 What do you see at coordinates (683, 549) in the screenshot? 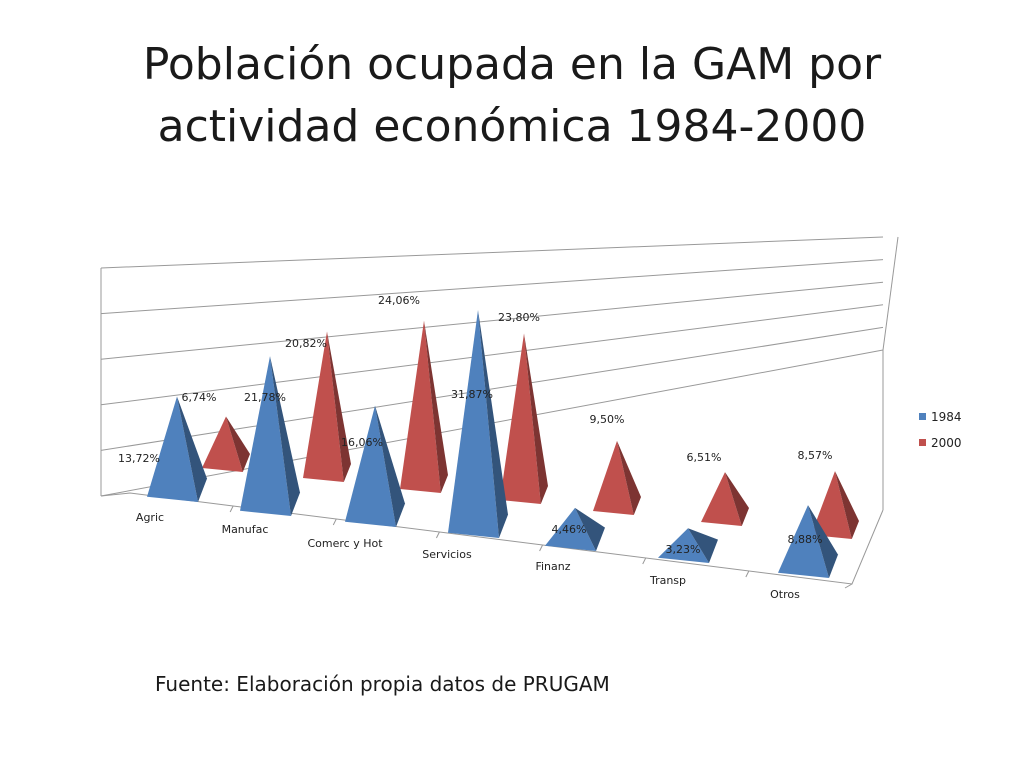
I see `data-label-1984: 3,23%` at bounding box center [683, 549].